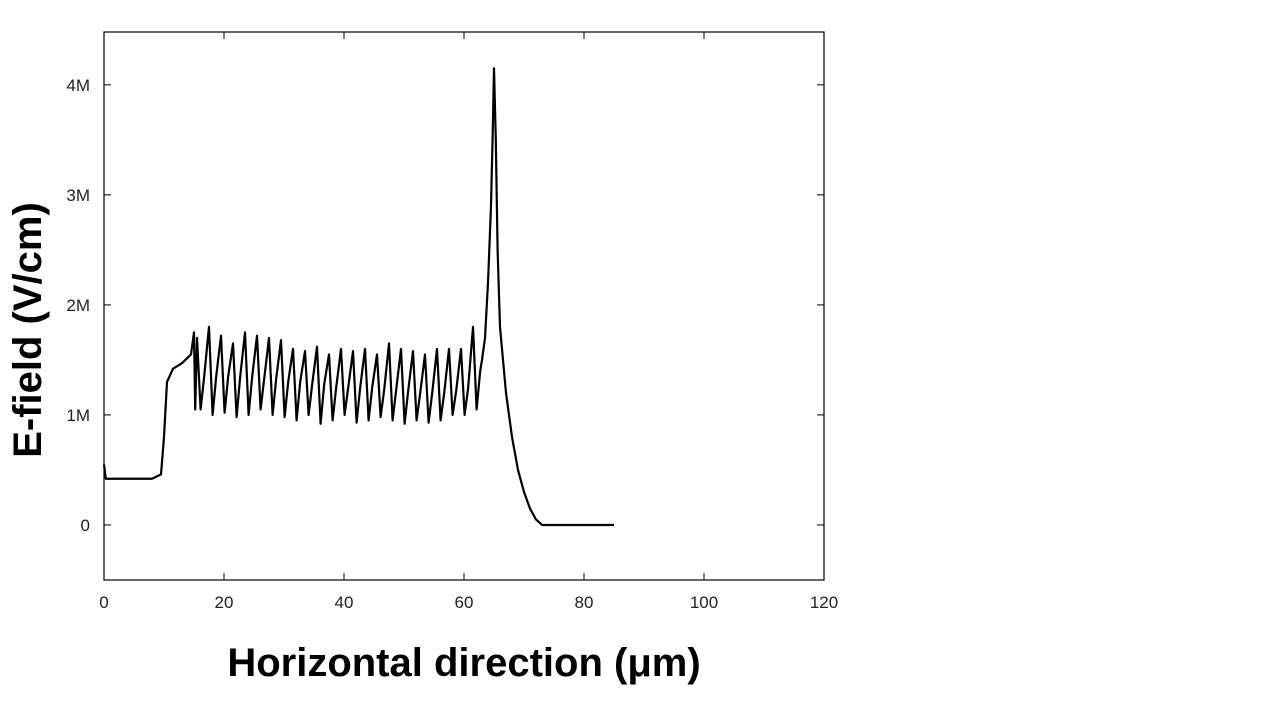 The width and height of the screenshot is (1280, 725). I want to click on x-tick-label: 60, so click(464, 602).